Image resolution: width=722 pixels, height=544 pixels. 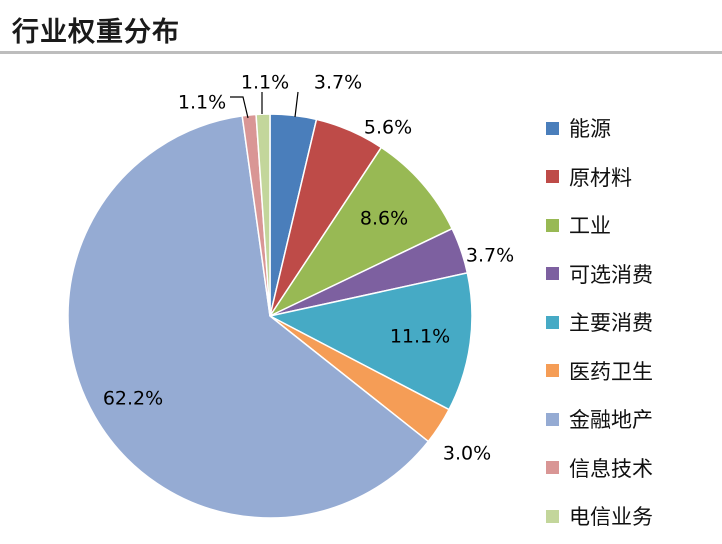 I want to click on legend-label: 可选消费, so click(x=611, y=274).